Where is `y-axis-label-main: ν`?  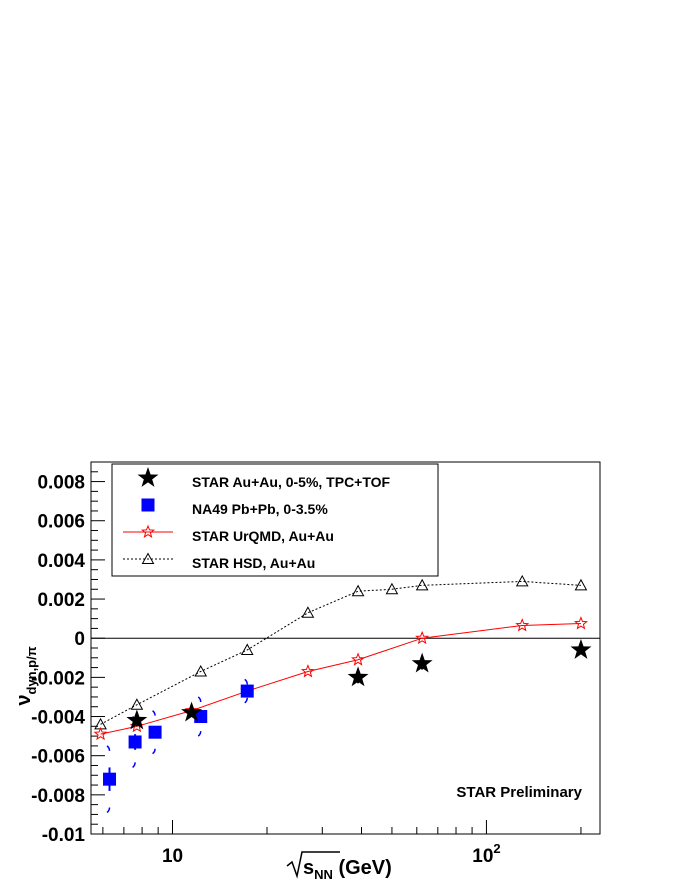
y-axis-label-main: ν is located at coordinates (24, 700).